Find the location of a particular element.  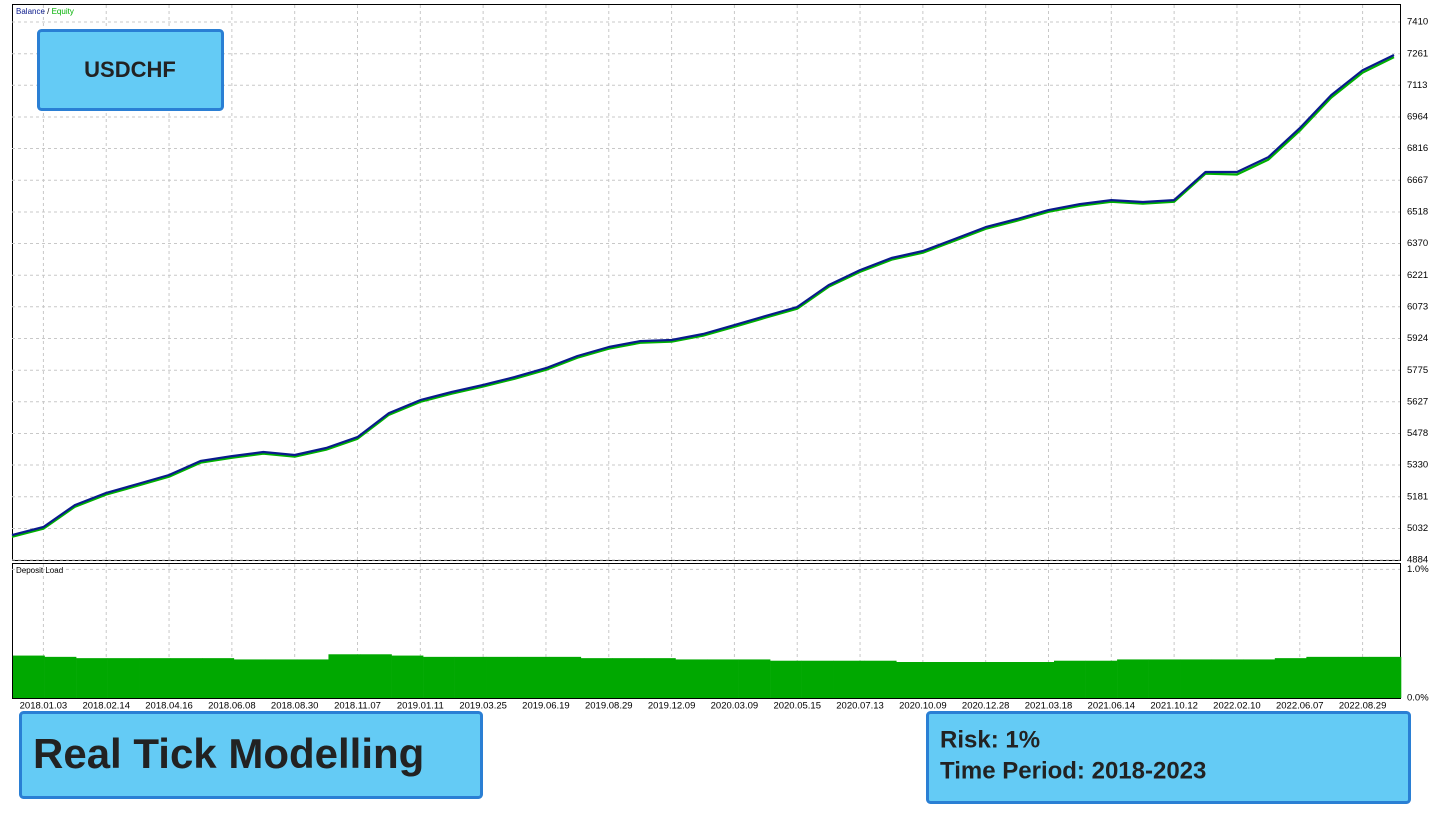

y-tick-label: 6221 is located at coordinates (1417, 275).